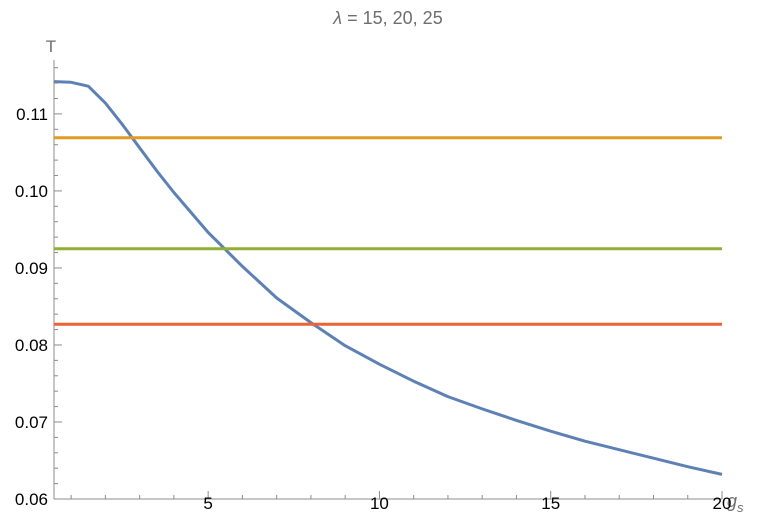  What do you see at coordinates (31, 422) in the screenshot?
I see `y-tick-label-0.07: 0.07` at bounding box center [31, 422].